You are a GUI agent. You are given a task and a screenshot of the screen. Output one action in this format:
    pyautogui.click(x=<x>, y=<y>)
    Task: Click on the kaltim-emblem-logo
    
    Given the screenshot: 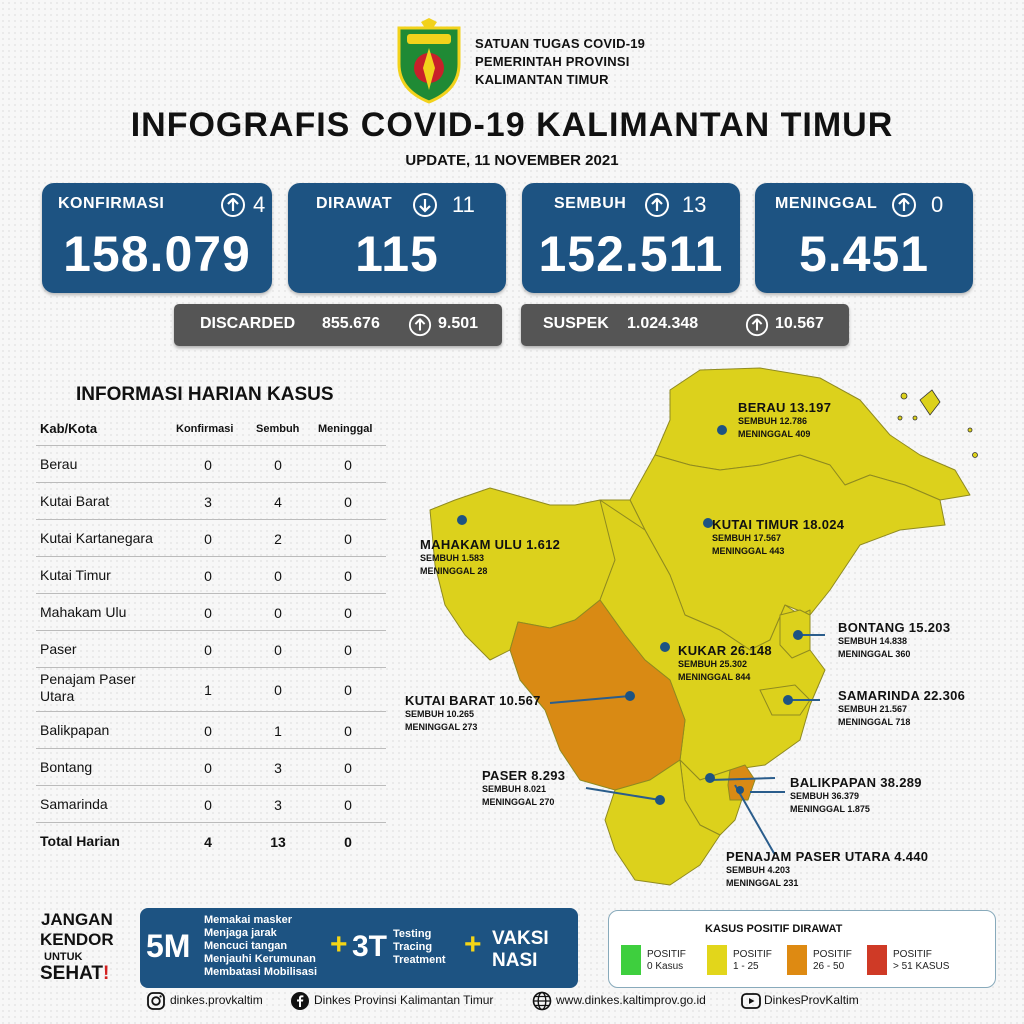 What is the action you would take?
    pyautogui.click(x=429, y=61)
    